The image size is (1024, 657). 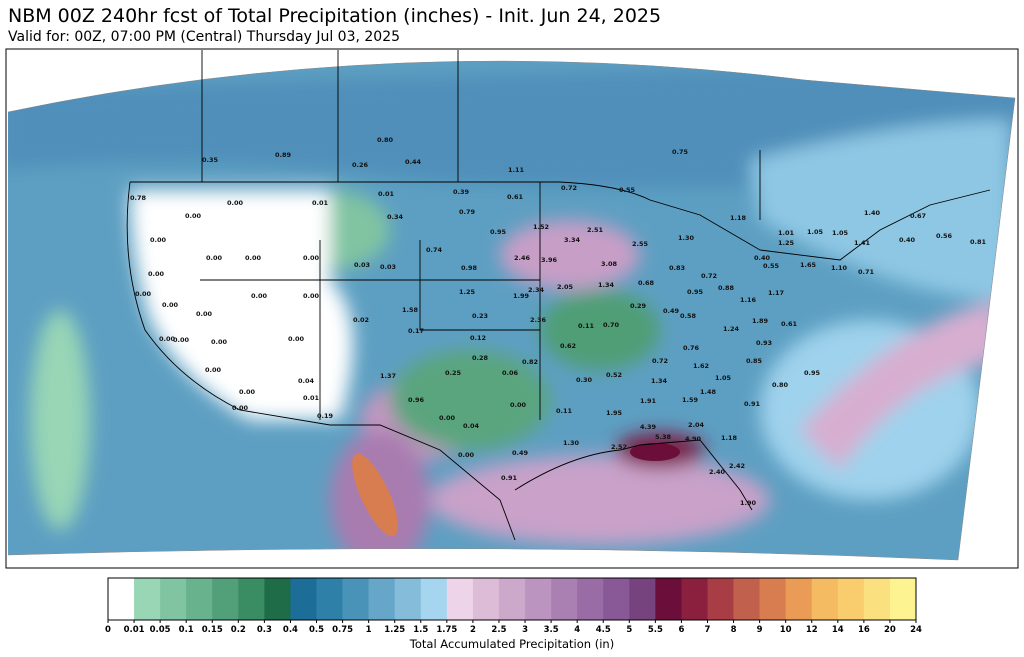 I want to click on colorbar-tick-label: 0.75, so click(x=342, y=630).